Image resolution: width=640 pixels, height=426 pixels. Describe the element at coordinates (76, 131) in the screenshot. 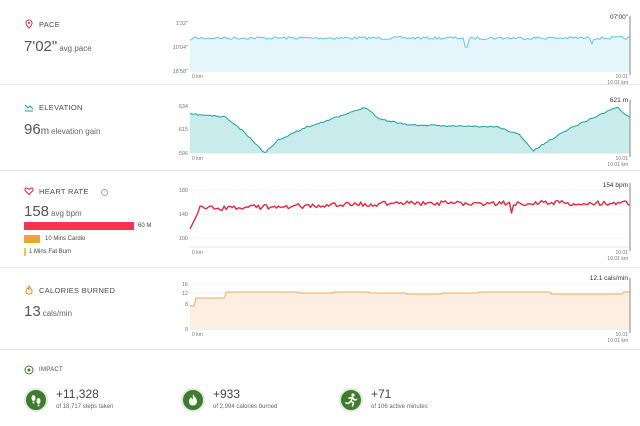

I see `elevation-unit: elevation gain` at that location.